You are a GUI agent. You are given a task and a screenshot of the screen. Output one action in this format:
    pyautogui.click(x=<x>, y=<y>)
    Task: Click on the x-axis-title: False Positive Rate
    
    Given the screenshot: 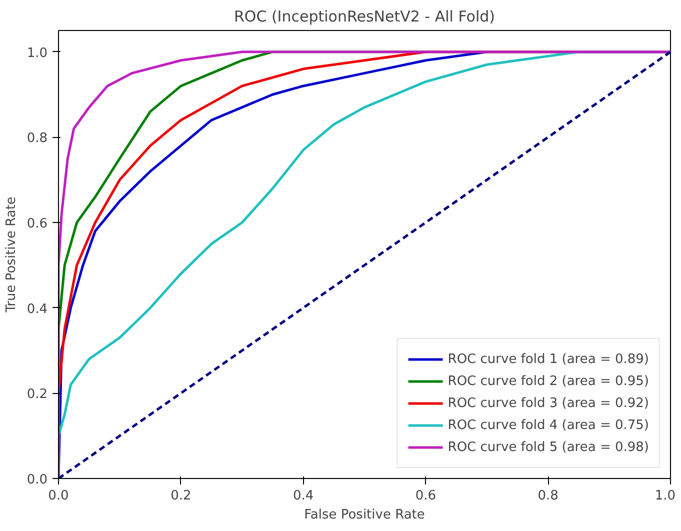 What is the action you would take?
    pyautogui.click(x=364, y=515)
    